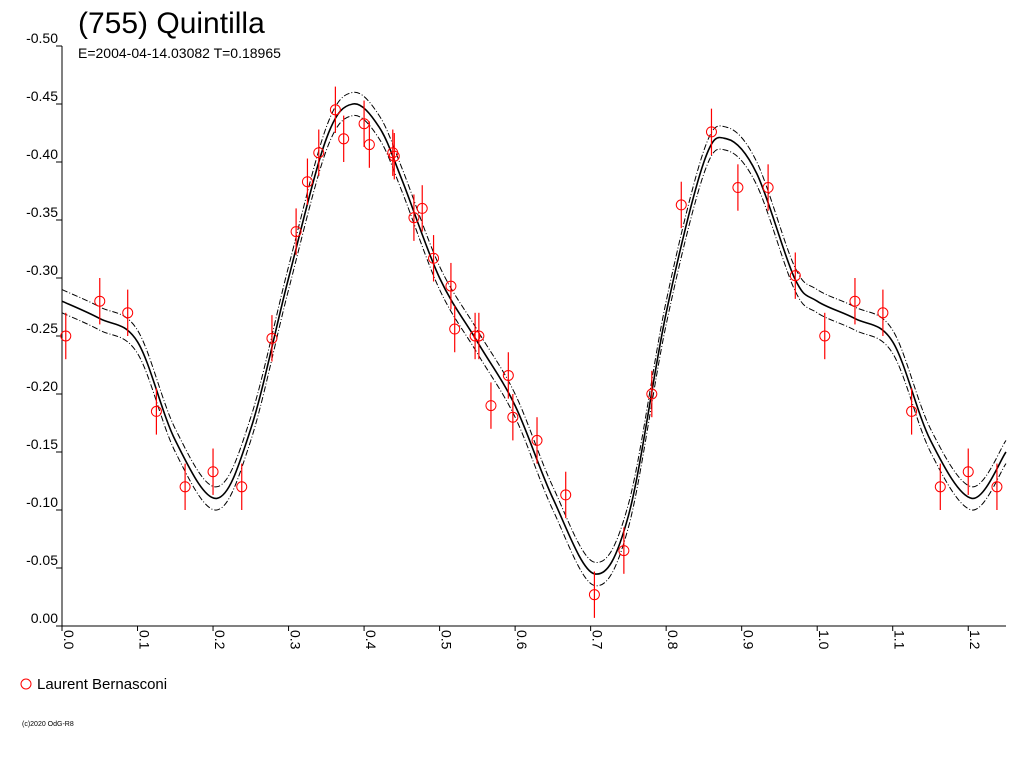  Describe the element at coordinates (145, 640) in the screenshot. I see `x-tick-label: 0.1` at that location.